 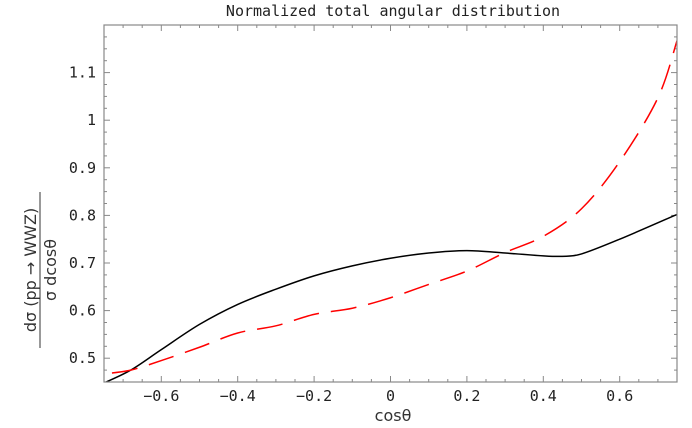 I want to click on x-tick-label: 0, so click(x=390, y=396).